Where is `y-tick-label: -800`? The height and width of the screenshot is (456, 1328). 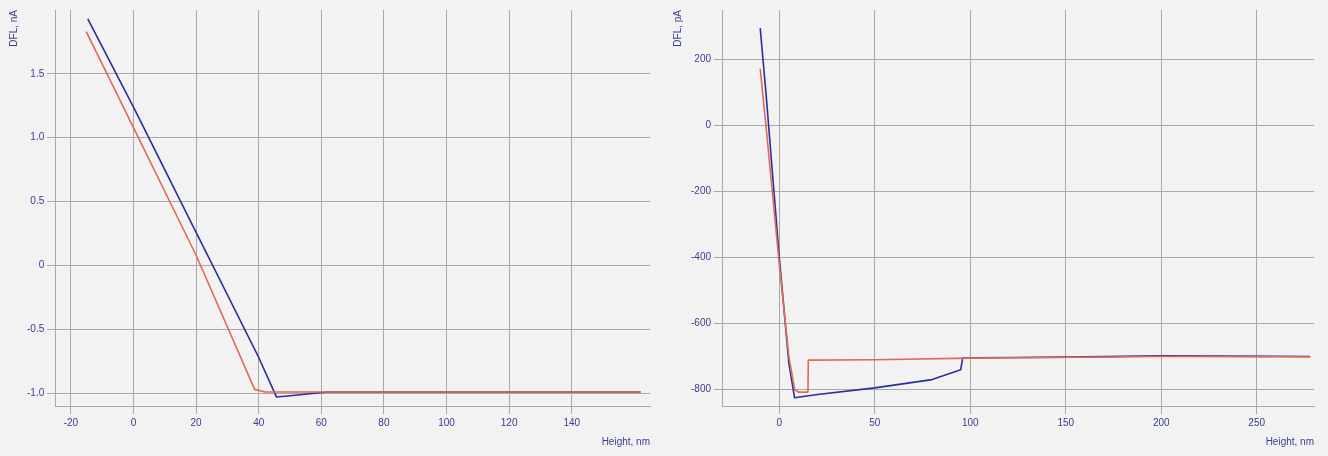 y-tick-label: -800 is located at coordinates (701, 389).